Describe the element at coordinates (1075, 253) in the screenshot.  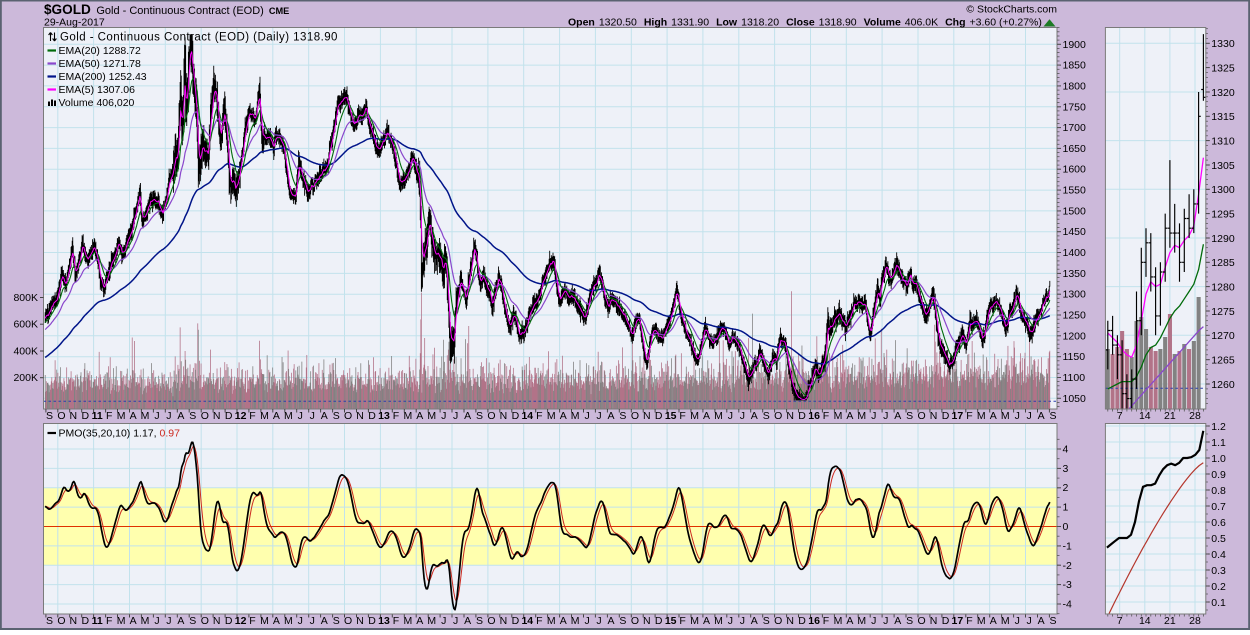
I see `svg-text: 1400` at that location.